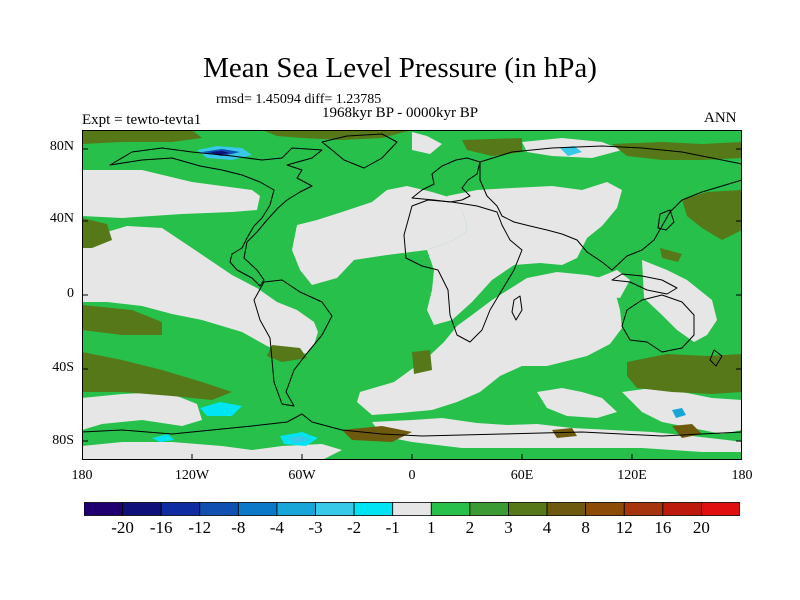  What do you see at coordinates (359, 151) in the screenshot?
I see `coast-greenland` at bounding box center [359, 151].